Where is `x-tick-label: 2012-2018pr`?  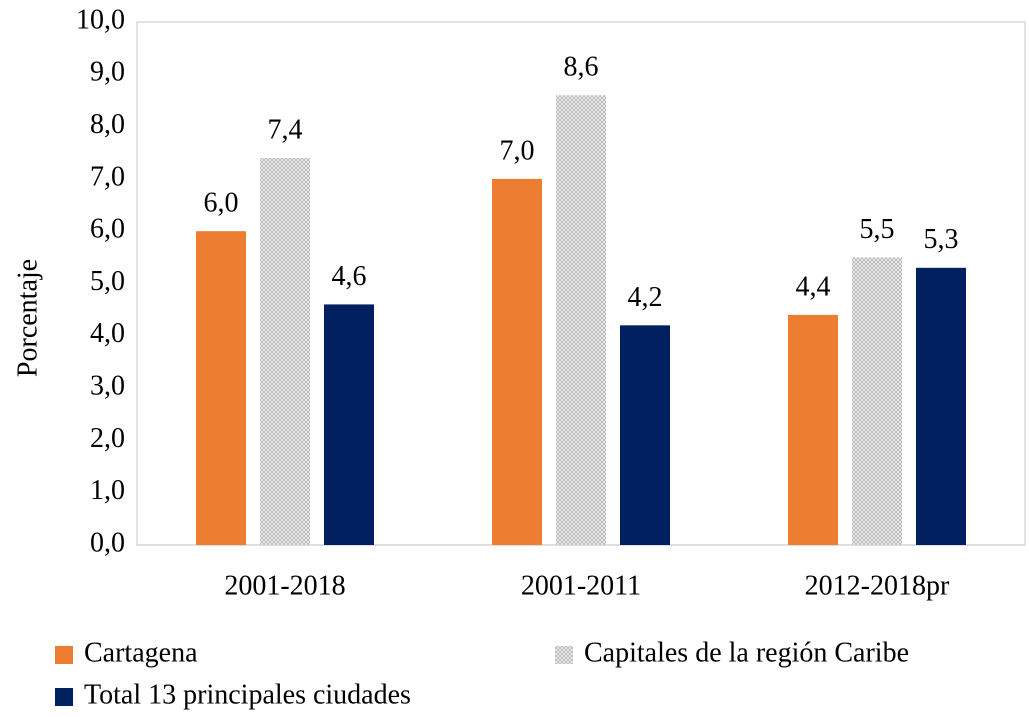 x-tick-label: 2012-2018pr is located at coordinates (877, 585).